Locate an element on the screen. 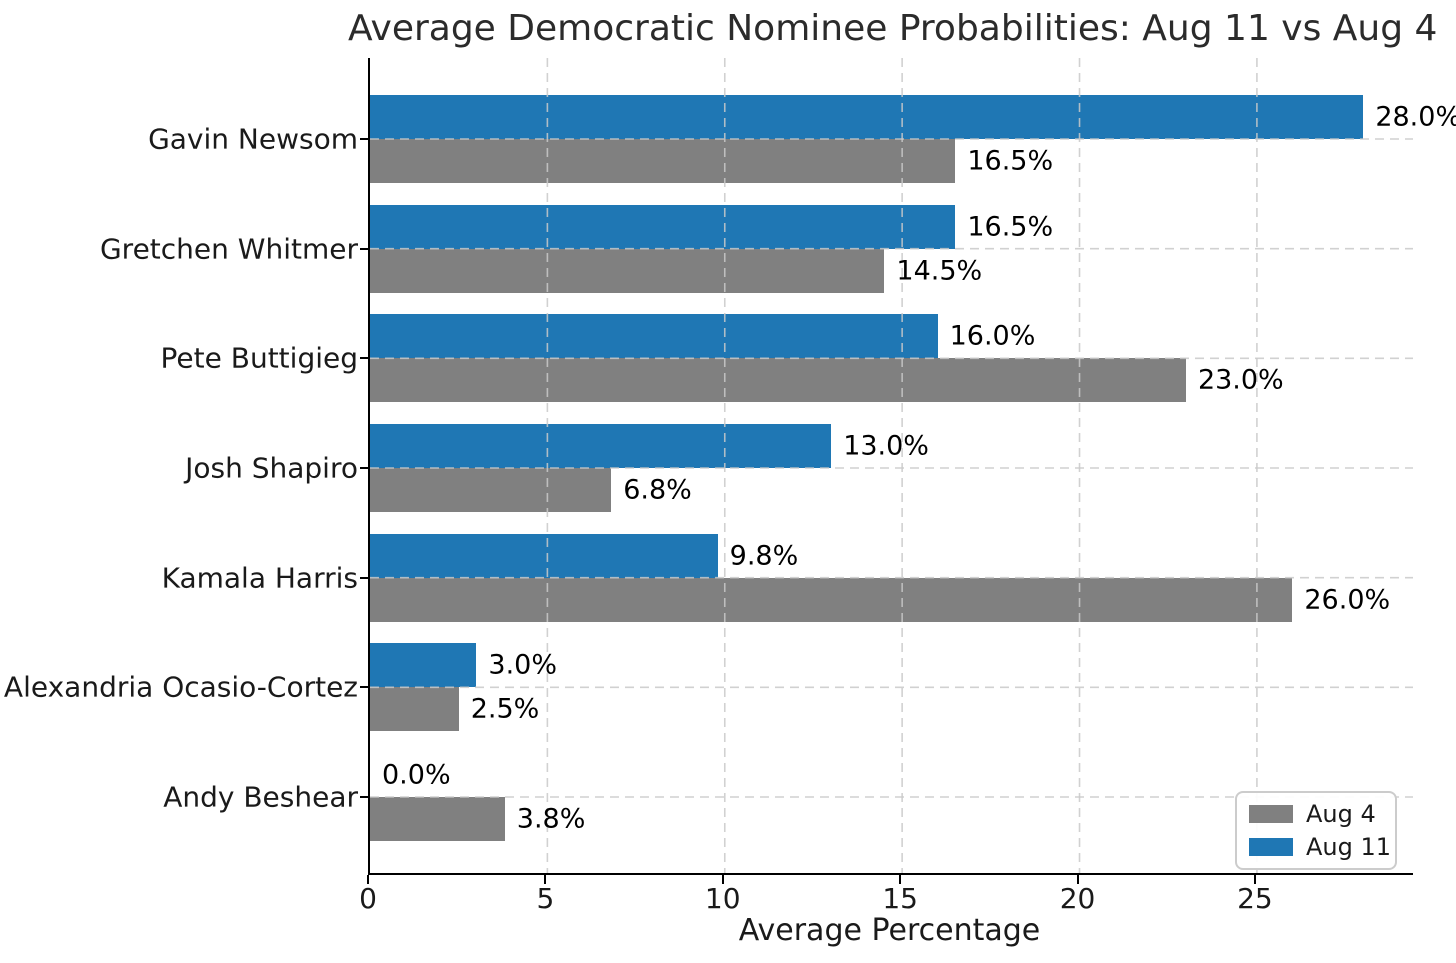 The height and width of the screenshot is (963, 1456). value-label-aug-4-alexandria-ocasio-cortez: 2.5% is located at coordinates (505, 709).